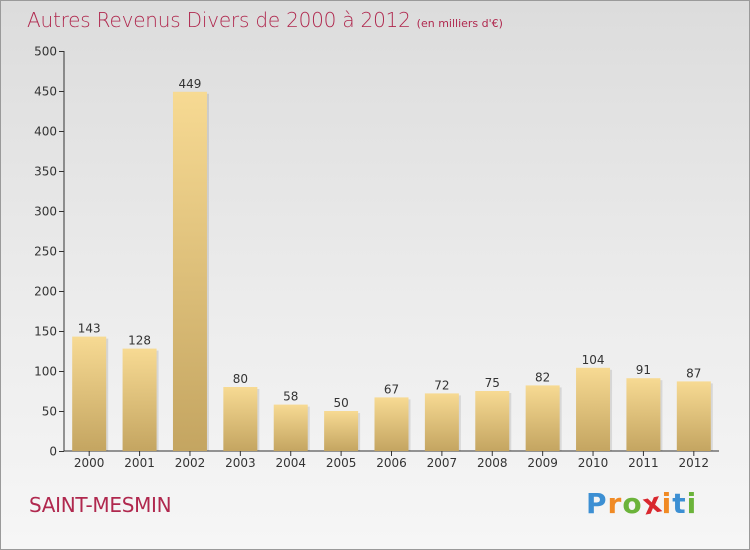 This screenshot has width=750, height=550. What do you see at coordinates (615, 503) in the screenshot?
I see `logo-letter: r` at bounding box center [615, 503].